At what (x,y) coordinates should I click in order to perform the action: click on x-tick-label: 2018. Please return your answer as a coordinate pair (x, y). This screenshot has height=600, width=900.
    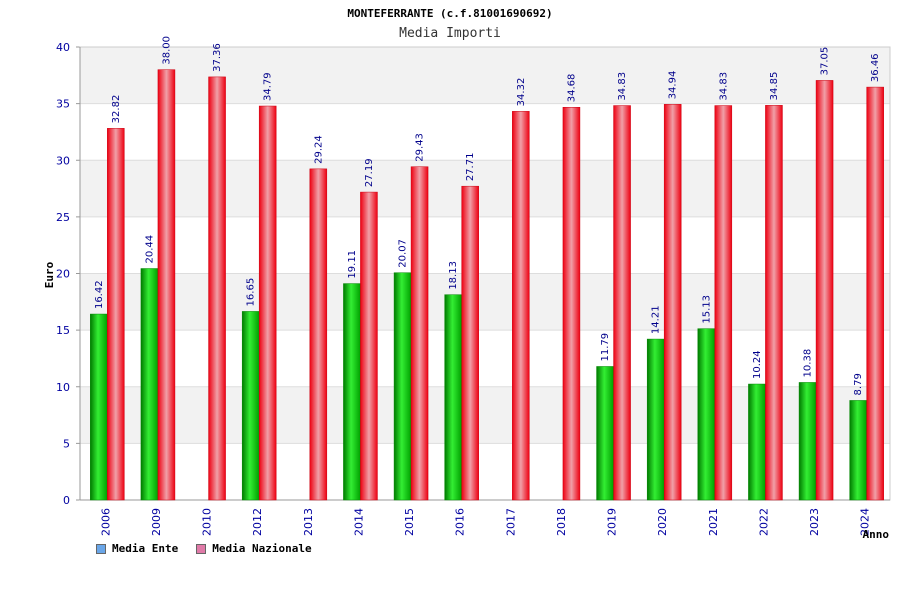
    Looking at the image, I should click on (561, 522).